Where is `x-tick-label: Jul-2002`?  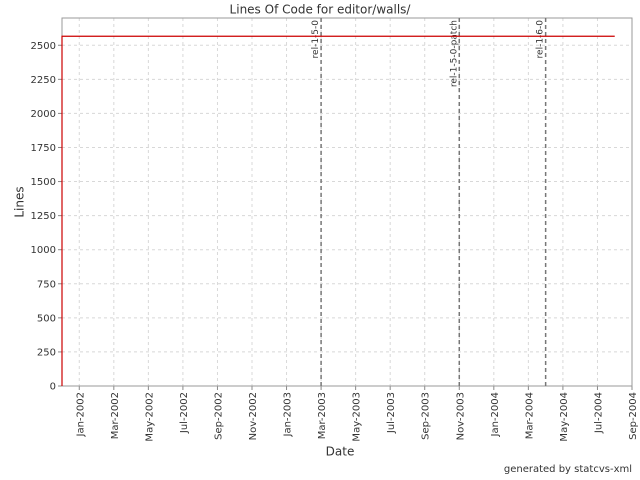 x-tick-label: Jul-2002 is located at coordinates (184, 413).